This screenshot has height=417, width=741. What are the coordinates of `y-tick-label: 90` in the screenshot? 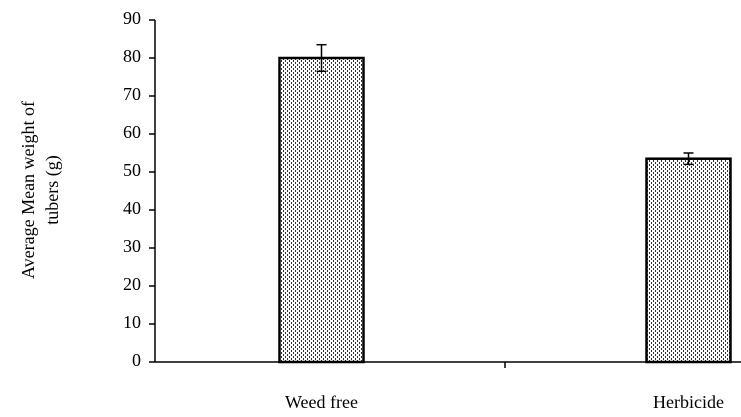 It's located at (132, 18).